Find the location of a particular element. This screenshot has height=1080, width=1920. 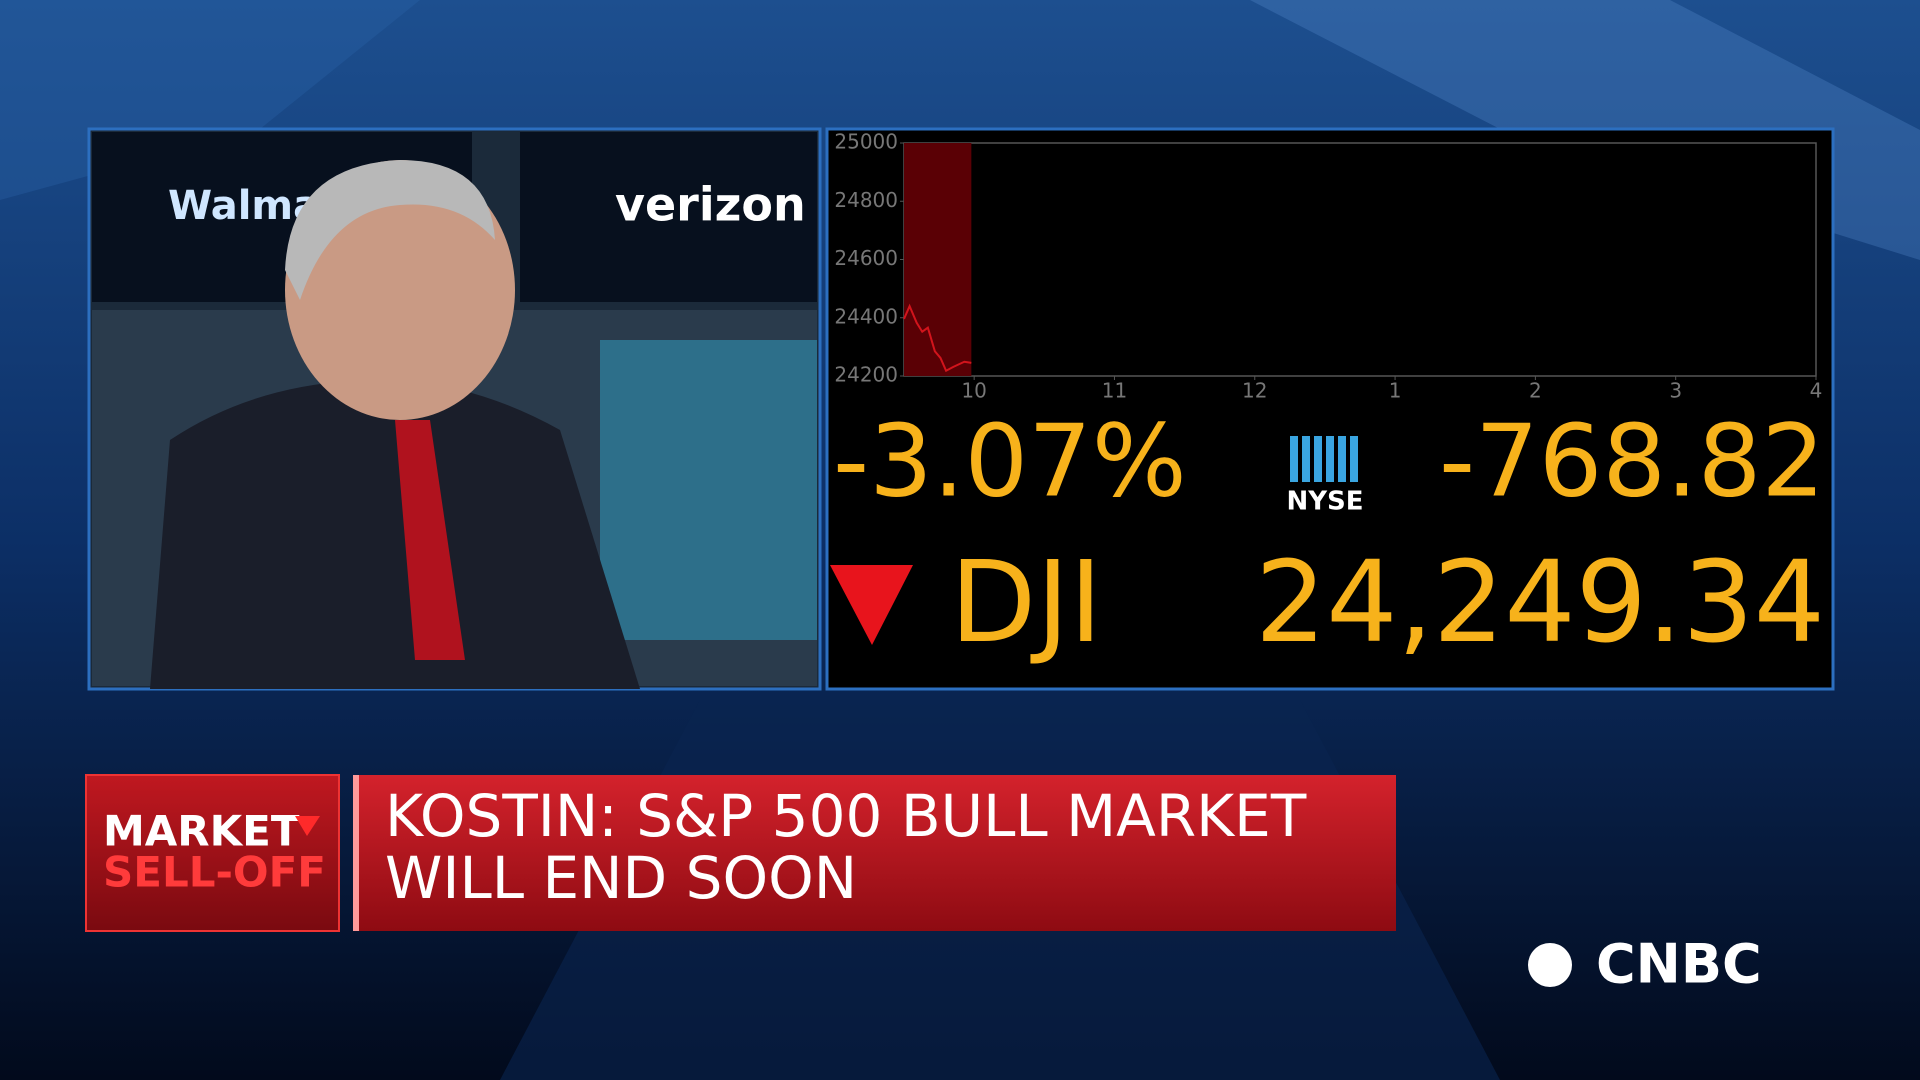

change-points: -768.82 is located at coordinates (1632, 460).